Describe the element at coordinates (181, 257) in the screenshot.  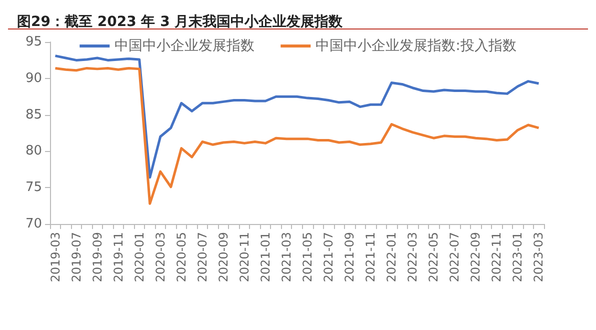
I see `x-tick-label: 2020-05` at that location.